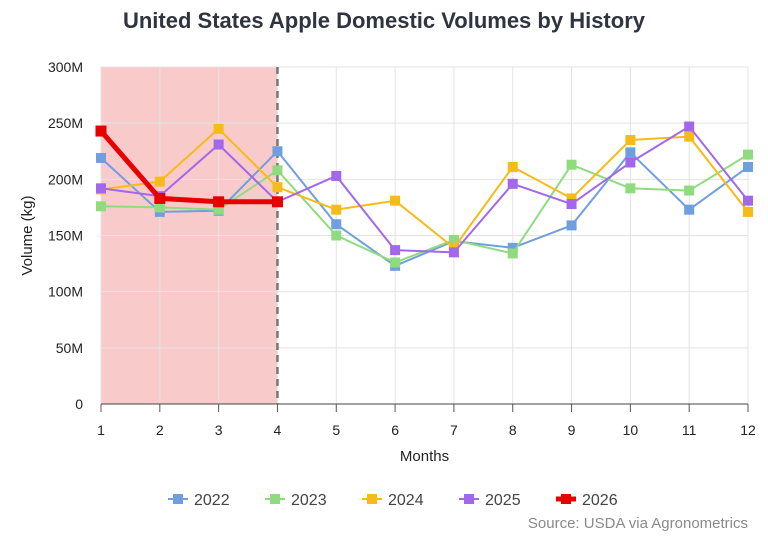 This screenshot has width=768, height=538. I want to click on y-tick-label: 50M, so click(69, 348).